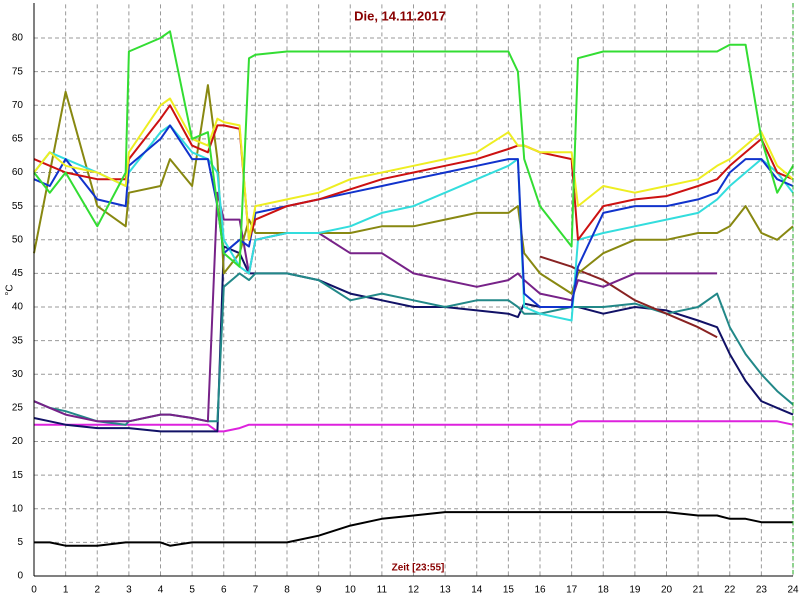 Image resolution: width=800 pixels, height=600 pixels. I want to click on x-tick-label: 5, so click(192, 590).